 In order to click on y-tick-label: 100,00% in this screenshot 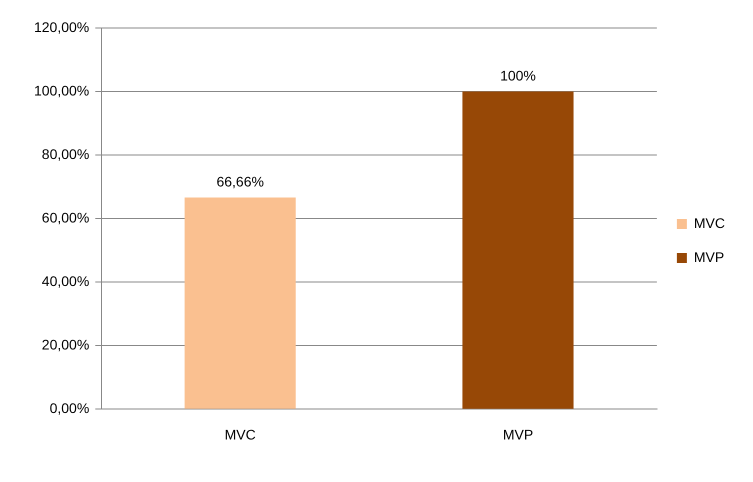, I will do `click(62, 90)`.